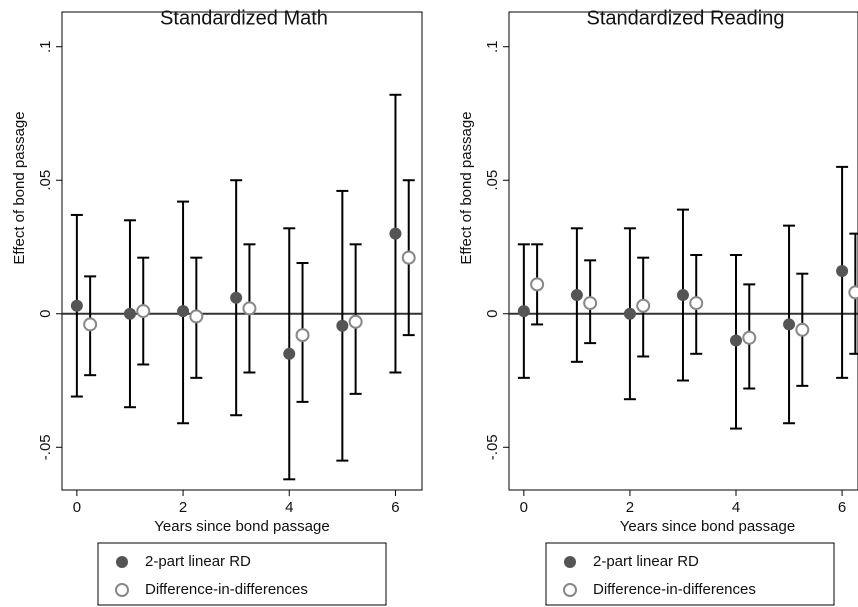  What do you see at coordinates (244, 18) in the screenshot?
I see `chart-title: Standardized Math` at bounding box center [244, 18].